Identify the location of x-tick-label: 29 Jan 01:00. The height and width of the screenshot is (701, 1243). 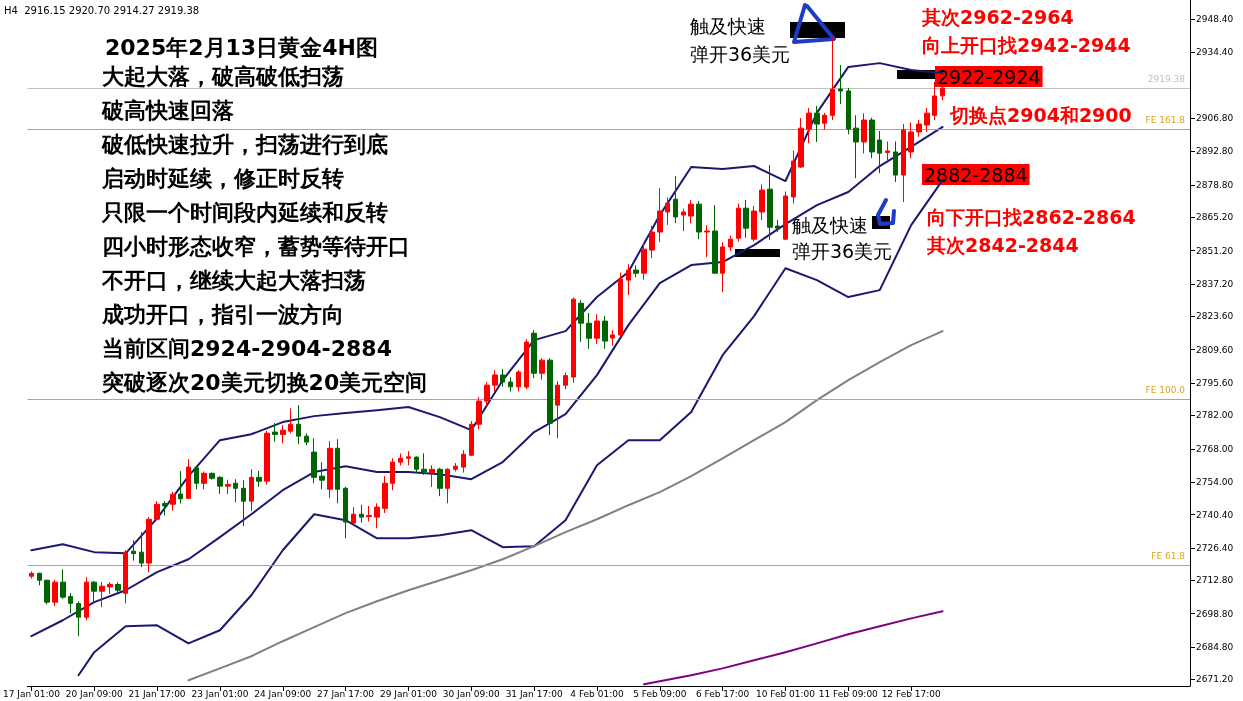
(408, 693).